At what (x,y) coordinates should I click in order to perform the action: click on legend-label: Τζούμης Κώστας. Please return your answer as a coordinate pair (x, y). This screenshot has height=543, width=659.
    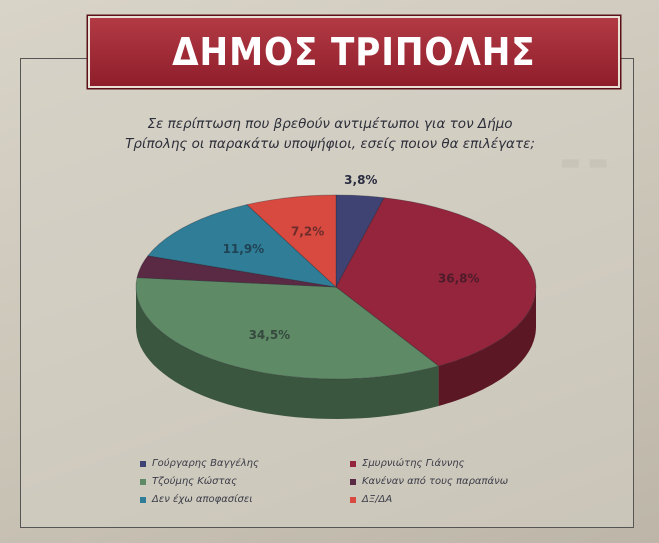
    Looking at the image, I should click on (194, 481).